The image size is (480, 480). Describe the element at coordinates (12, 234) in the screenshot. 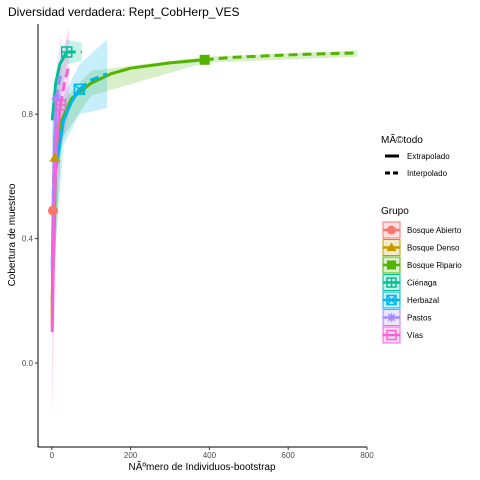

I see `y-axis-title: Cobertura de muestreo` at that location.